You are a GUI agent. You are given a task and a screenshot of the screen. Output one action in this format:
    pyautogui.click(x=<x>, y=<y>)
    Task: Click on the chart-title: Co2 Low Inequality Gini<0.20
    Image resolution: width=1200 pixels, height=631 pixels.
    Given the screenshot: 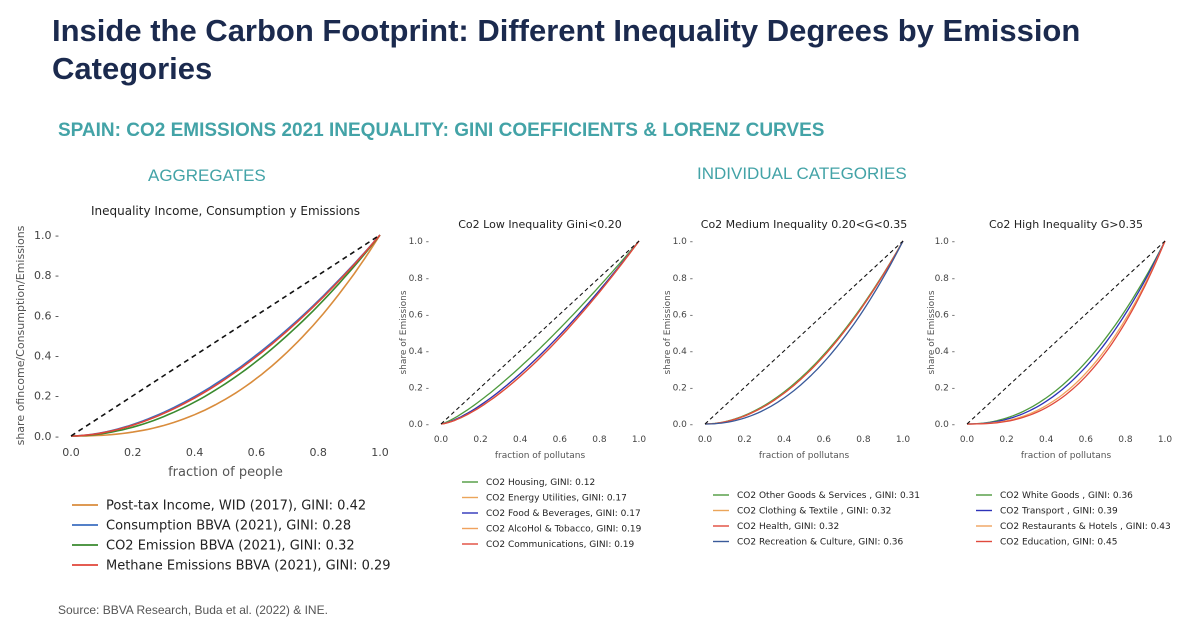 What is the action you would take?
    pyautogui.click(x=540, y=224)
    